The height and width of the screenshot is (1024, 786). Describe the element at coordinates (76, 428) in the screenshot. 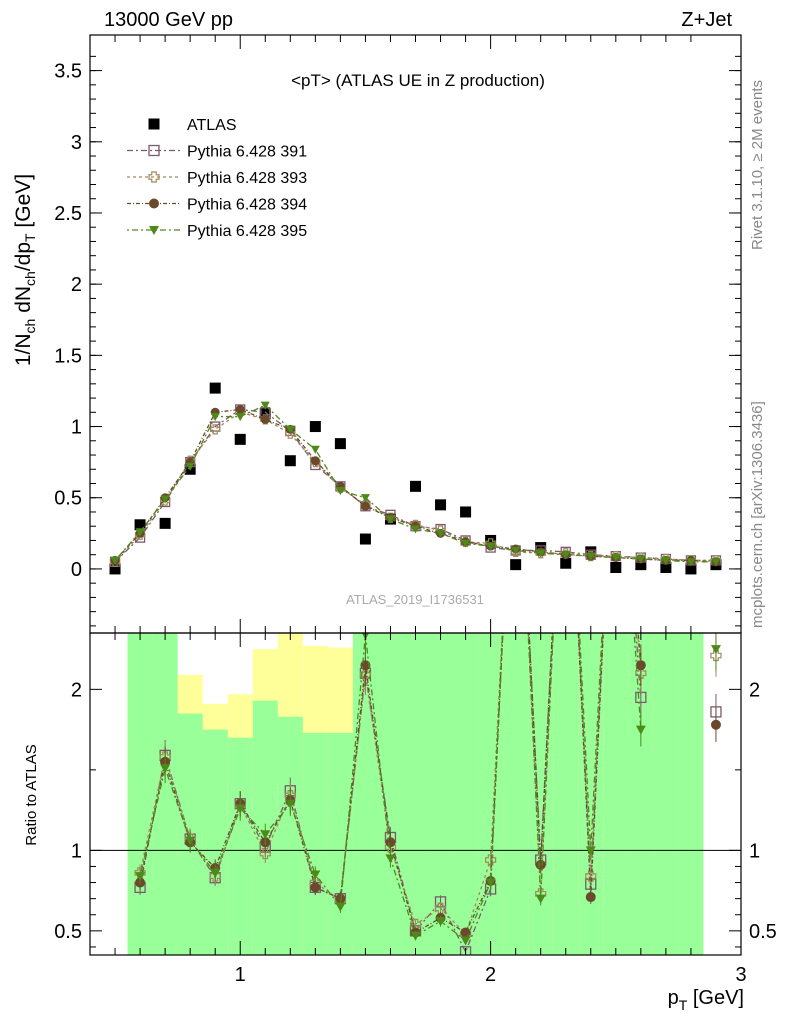

I see `main-y-tick-label-2: 1` at that location.